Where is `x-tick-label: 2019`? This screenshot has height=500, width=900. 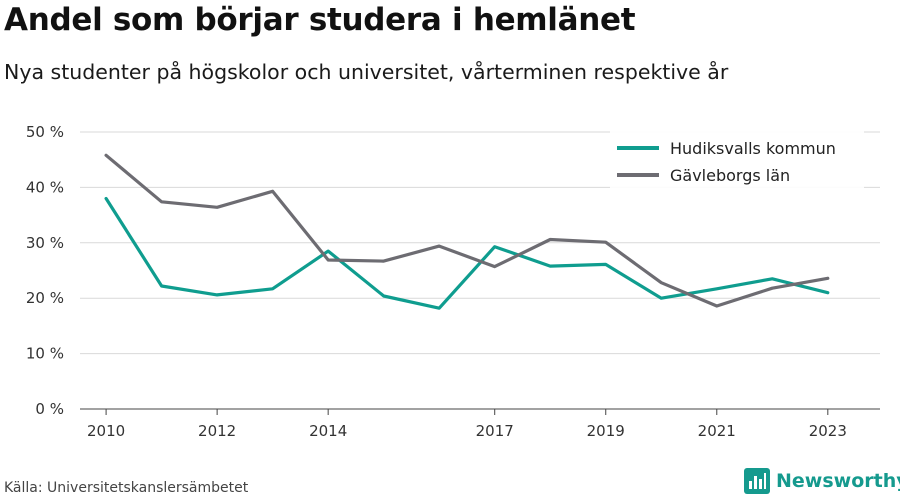 x-tick-label: 2019 is located at coordinates (606, 431).